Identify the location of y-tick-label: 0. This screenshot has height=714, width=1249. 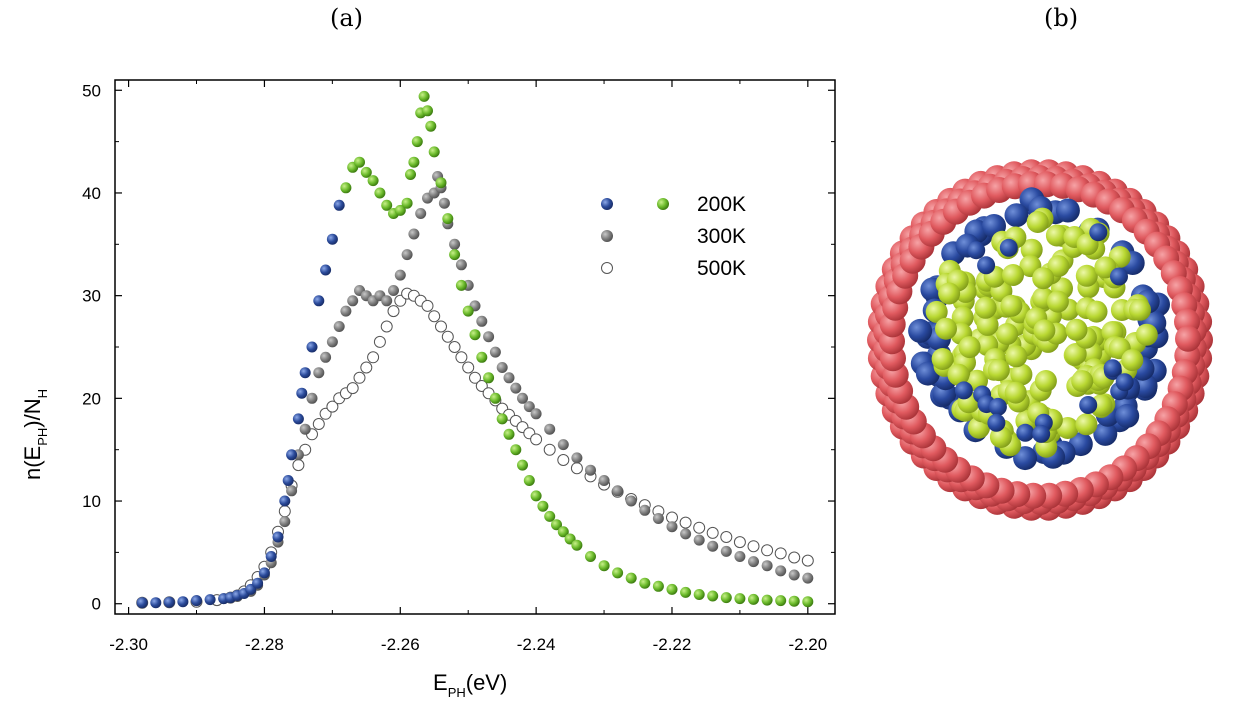
(96, 604).